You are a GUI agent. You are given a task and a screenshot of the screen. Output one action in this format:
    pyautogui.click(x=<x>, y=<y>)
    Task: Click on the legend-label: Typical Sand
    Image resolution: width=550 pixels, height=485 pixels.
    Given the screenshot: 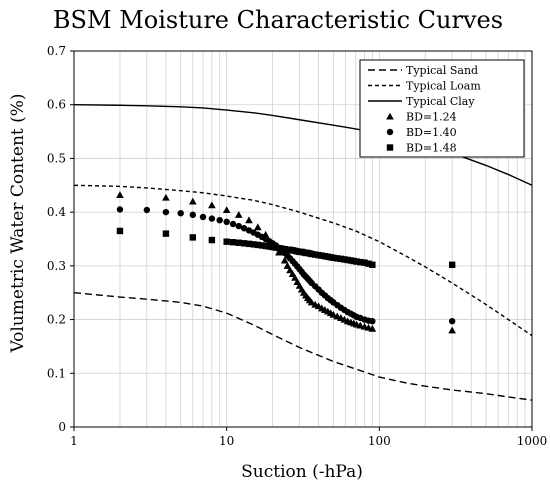 What is the action you would take?
    pyautogui.click(x=442, y=70)
    